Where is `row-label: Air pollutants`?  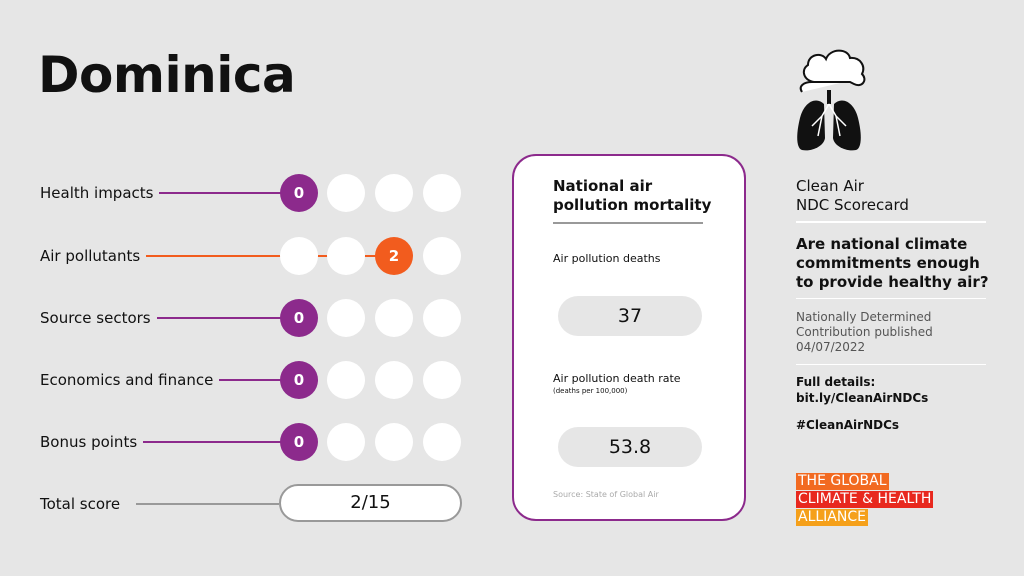 row-label: Air pollutants is located at coordinates (90, 256).